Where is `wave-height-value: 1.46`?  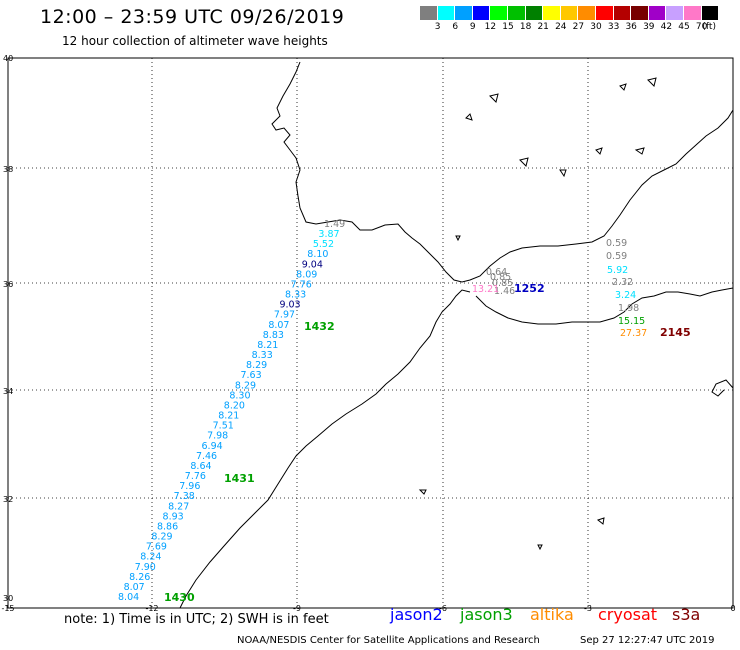 wave-height-value: 1.46 is located at coordinates (504, 291).